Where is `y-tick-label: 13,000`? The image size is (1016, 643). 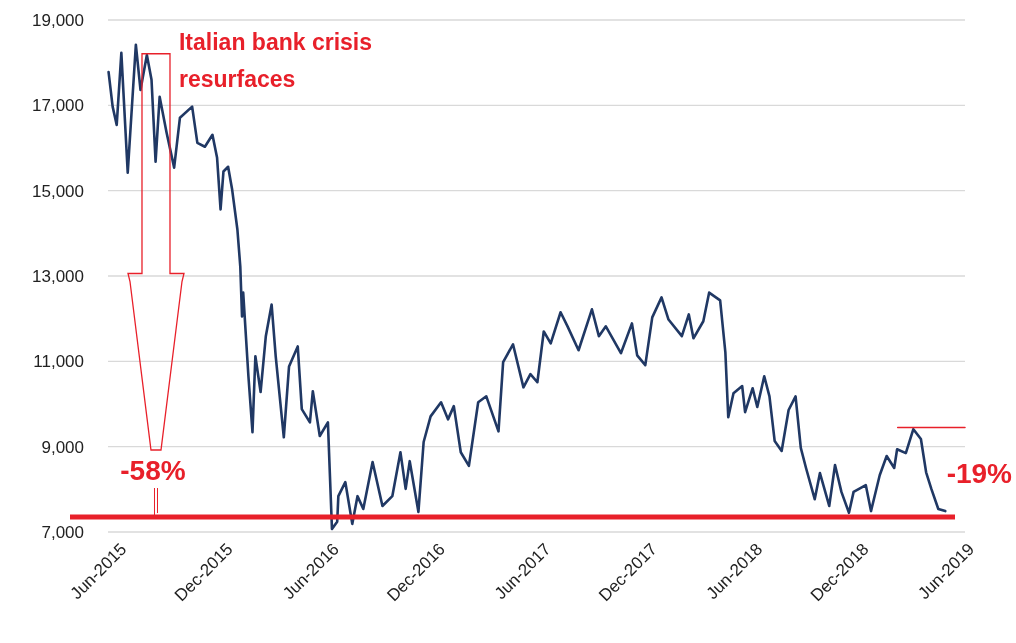
y-tick-label: 13,000 is located at coordinates (58, 276).